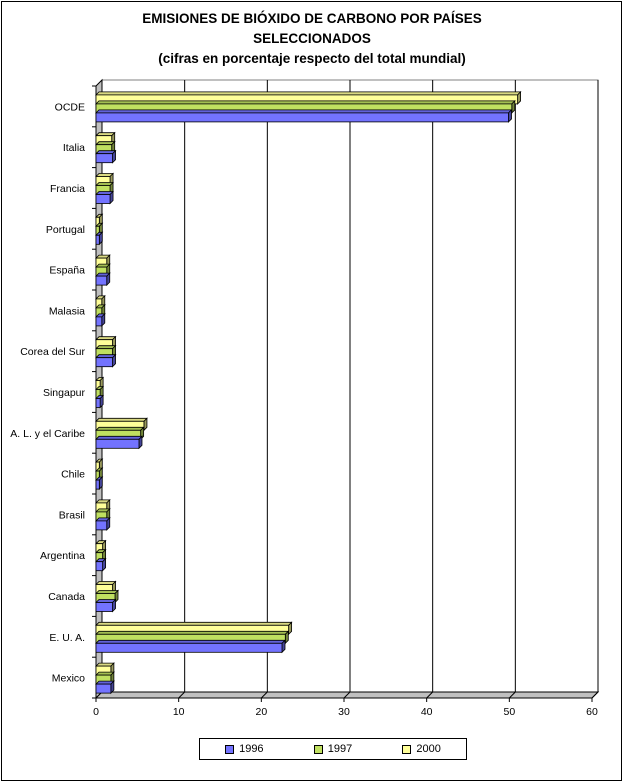 The height and width of the screenshot is (783, 624). Describe the element at coordinates (70, 107) in the screenshot. I see `category-label: OCDE` at that location.